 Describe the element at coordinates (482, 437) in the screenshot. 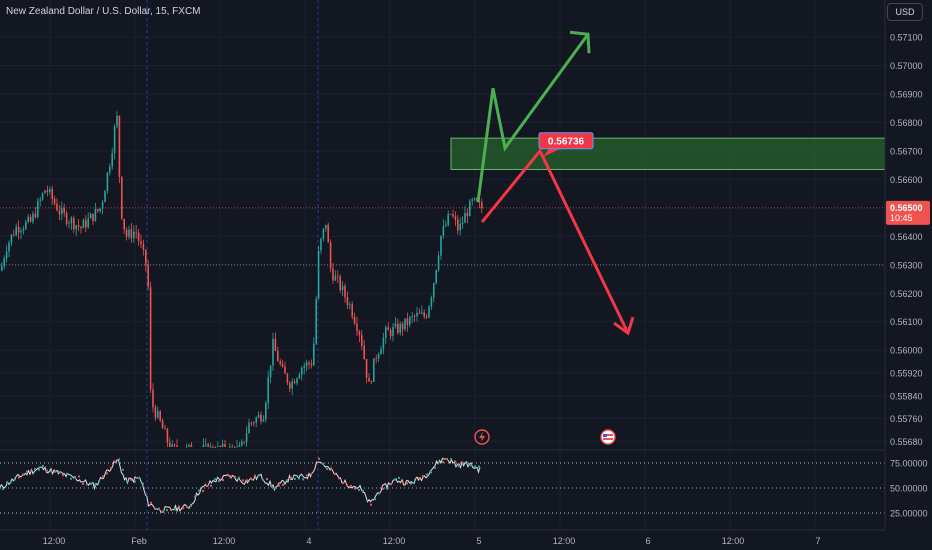

I see `lightning-event-icon` at that location.